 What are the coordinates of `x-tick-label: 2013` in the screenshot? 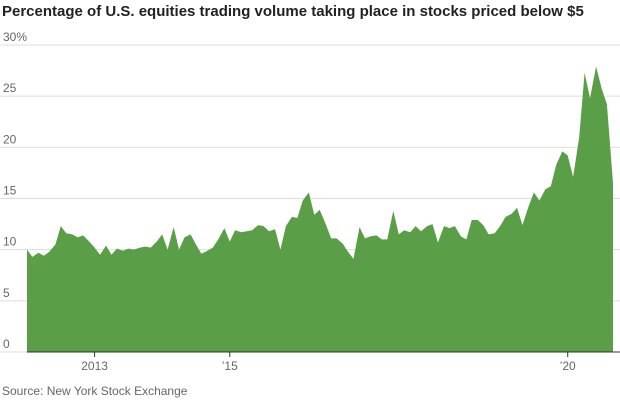 It's located at (94, 366).